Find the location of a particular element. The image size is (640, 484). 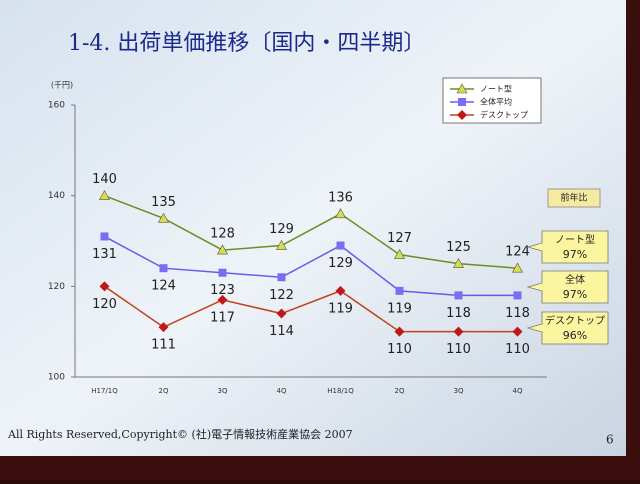

legend-label: 全体平均 is located at coordinates (496, 102).